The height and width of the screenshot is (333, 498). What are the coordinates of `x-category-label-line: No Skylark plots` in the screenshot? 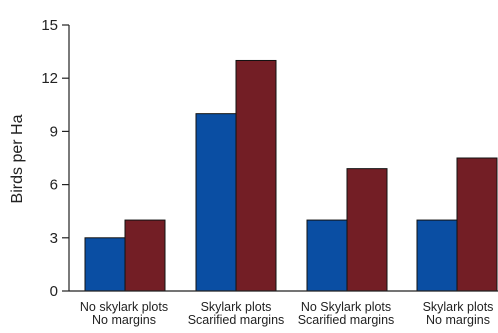 It's located at (346, 307).